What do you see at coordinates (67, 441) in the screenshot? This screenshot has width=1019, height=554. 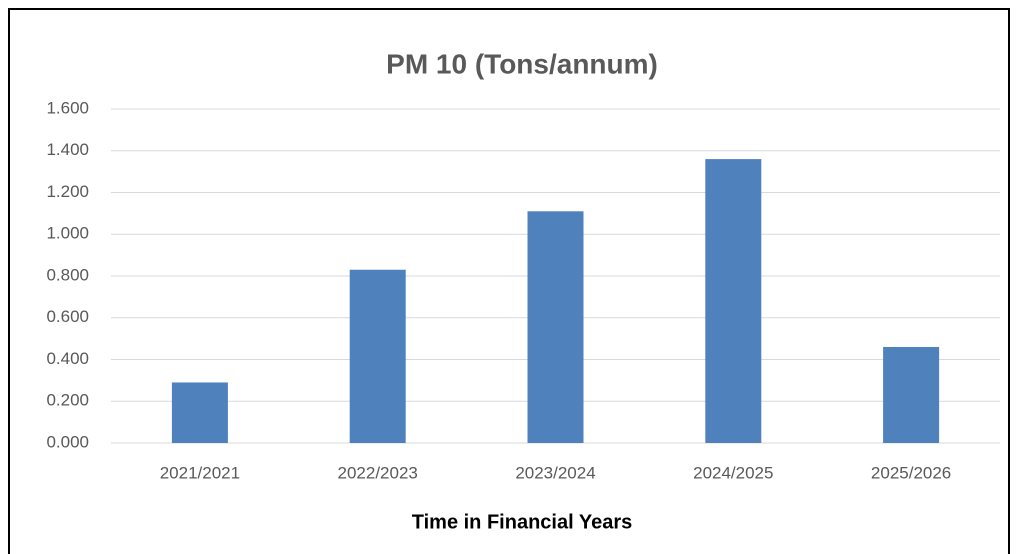 I see `y-tick-label: 0.000` at bounding box center [67, 441].